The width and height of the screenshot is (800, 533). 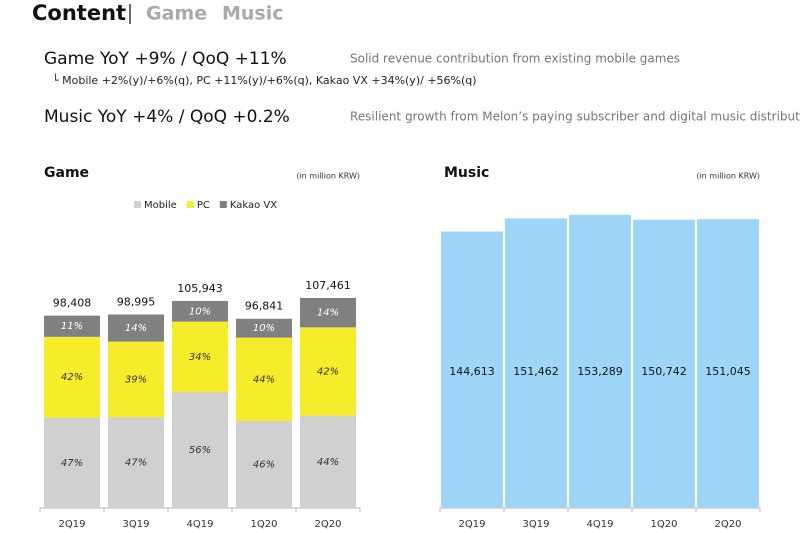 I want to click on value-label: 144,613, so click(x=472, y=371).